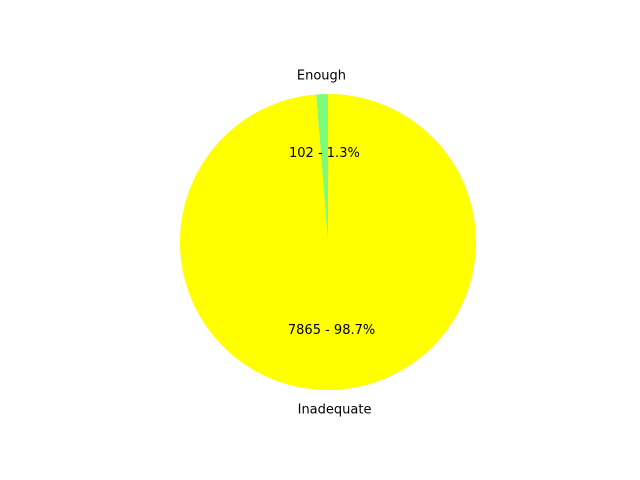  I want to click on pie-labels: Enough 102 - 1.3% Inadequate 7865 - 98.7%, so click(331, 242).